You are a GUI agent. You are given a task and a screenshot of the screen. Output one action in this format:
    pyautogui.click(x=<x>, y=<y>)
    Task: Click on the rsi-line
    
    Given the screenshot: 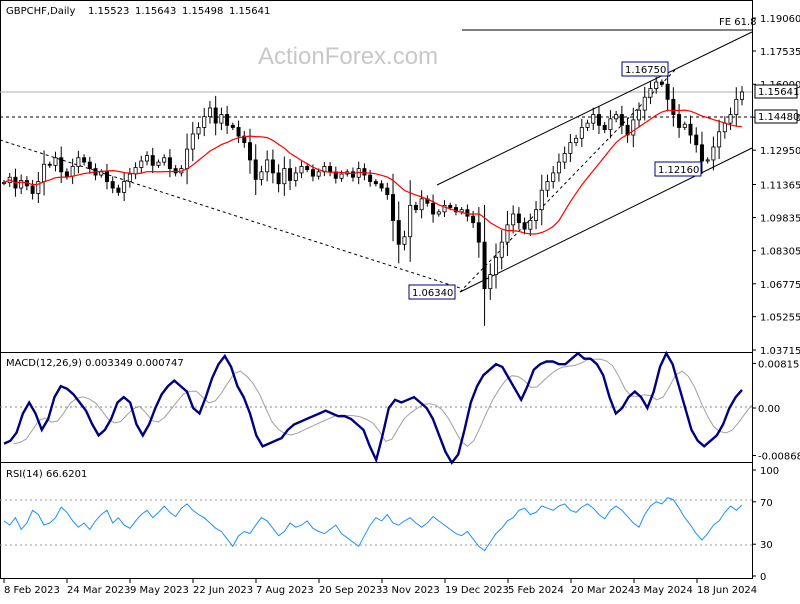 What is the action you would take?
    pyautogui.click(x=373, y=524)
    